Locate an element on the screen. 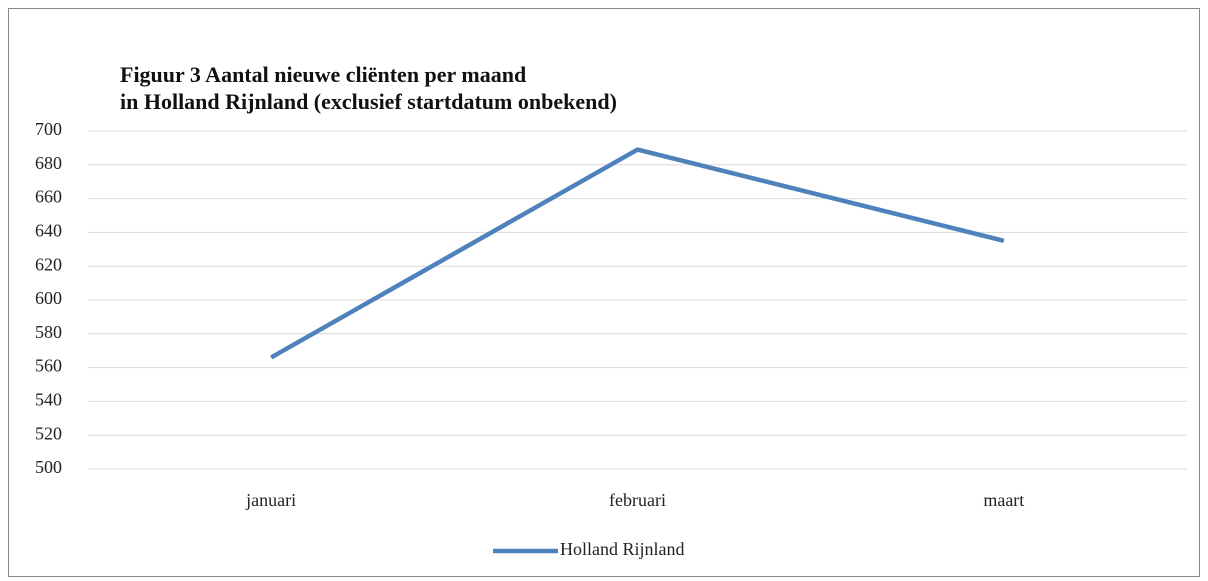 The image size is (1208, 581). legend-label: Holland Rijnland is located at coordinates (622, 549).